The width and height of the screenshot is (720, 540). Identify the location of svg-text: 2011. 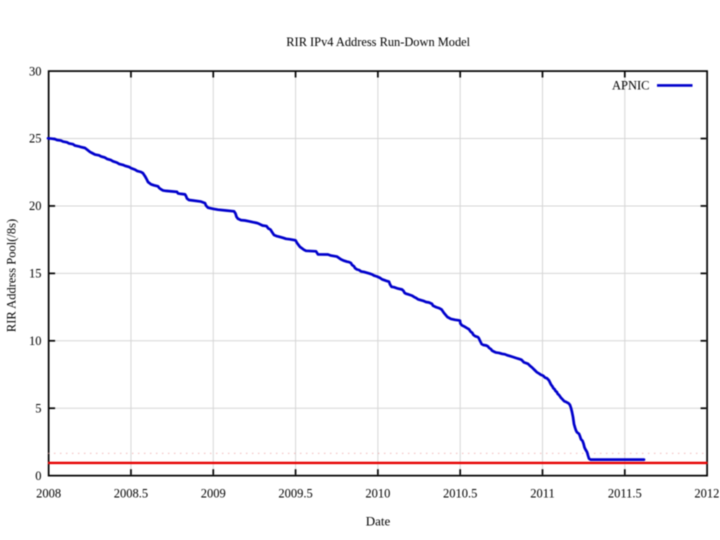
(542, 493).